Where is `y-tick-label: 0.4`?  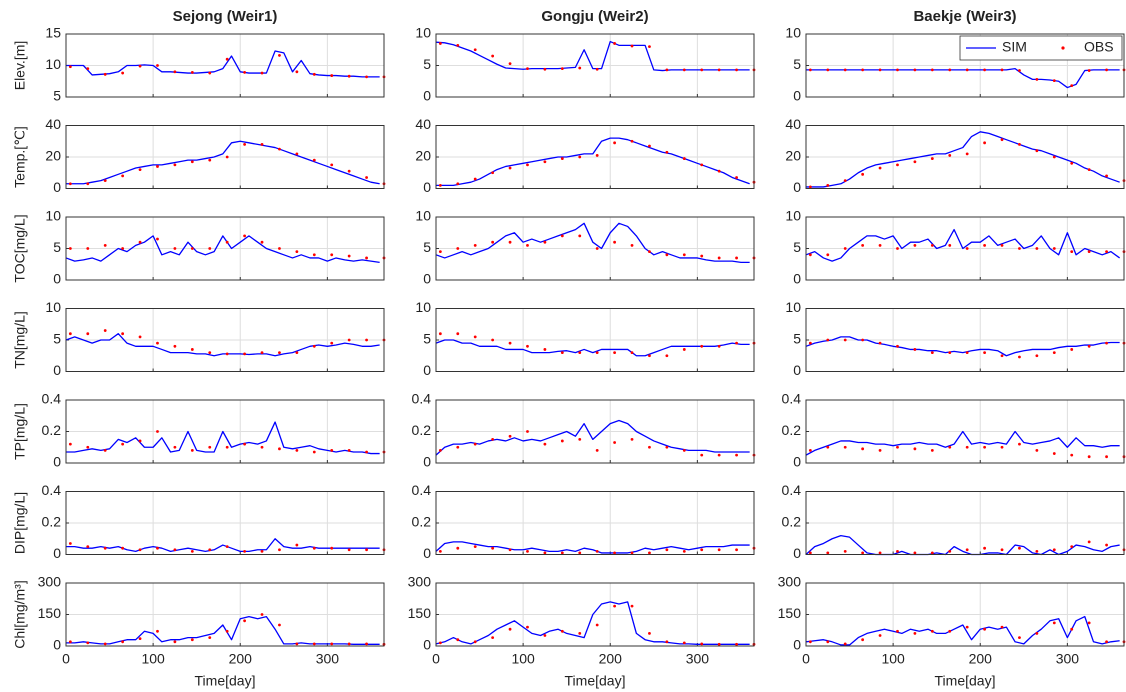
y-tick-label: 0.4 is located at coordinates (422, 490).